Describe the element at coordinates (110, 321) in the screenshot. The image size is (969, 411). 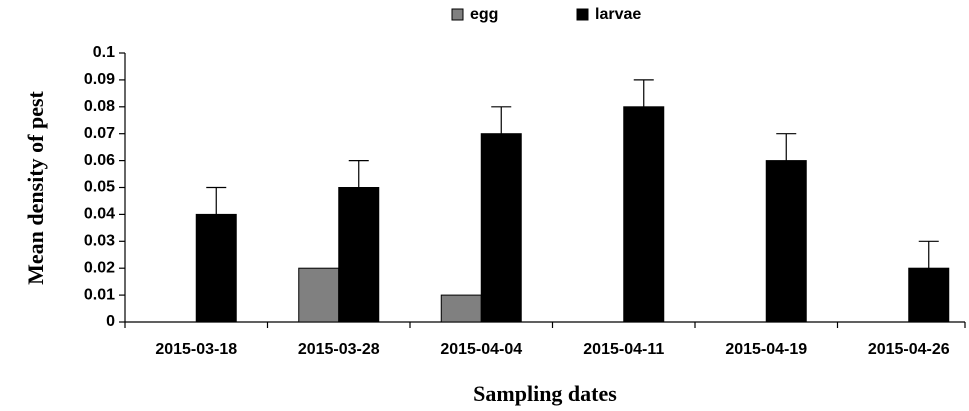
I see `y-tick-label: 0` at that location.